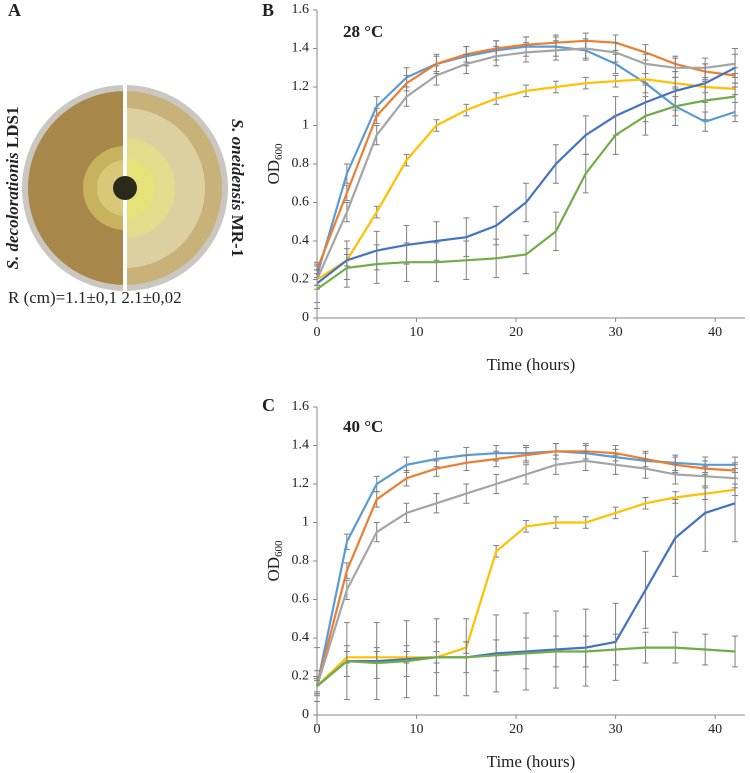 The width and height of the screenshot is (750, 773). Describe the element at coordinates (363, 426) in the screenshot. I see `annotation: 40 °C` at that location.